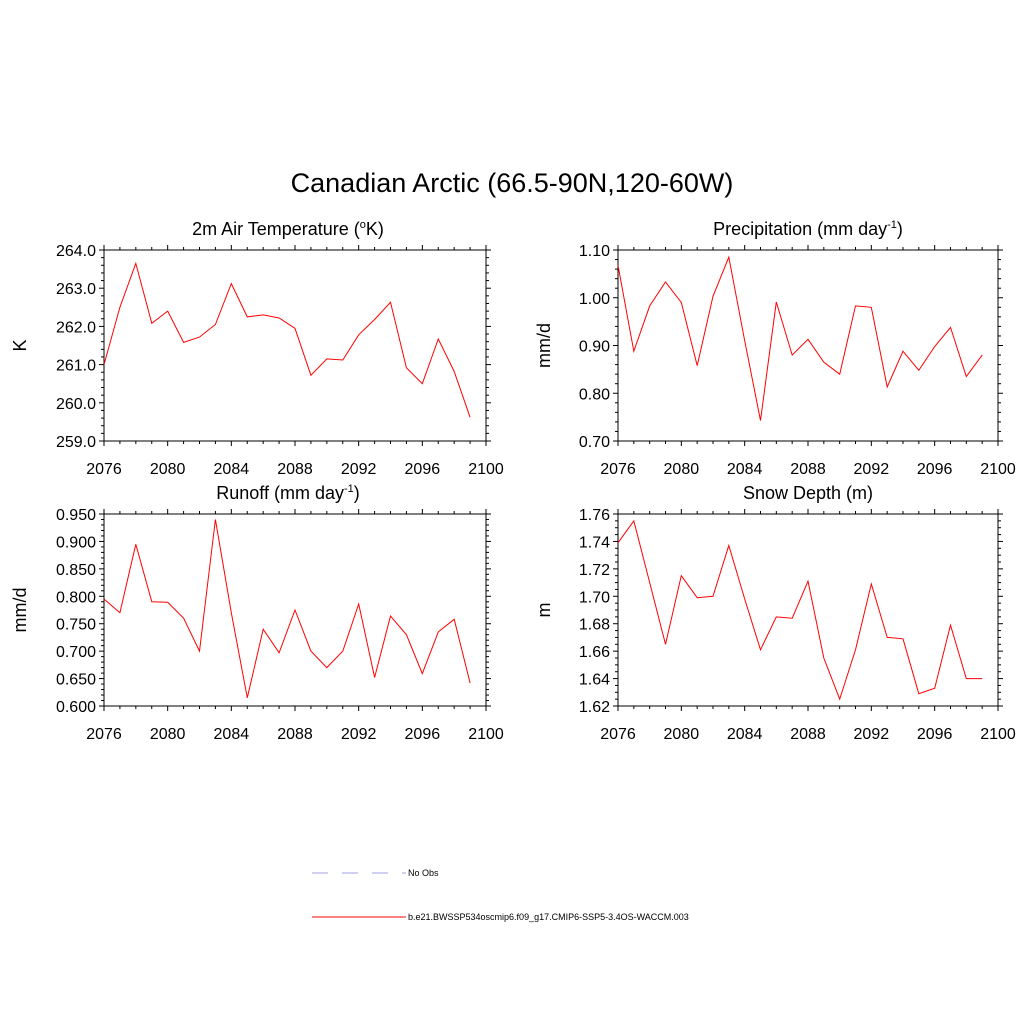 This screenshot has height=1024, width=1024. What do you see at coordinates (594, 597) in the screenshot?
I see `y-tick-label-snow-depth: 1.70` at bounding box center [594, 597].